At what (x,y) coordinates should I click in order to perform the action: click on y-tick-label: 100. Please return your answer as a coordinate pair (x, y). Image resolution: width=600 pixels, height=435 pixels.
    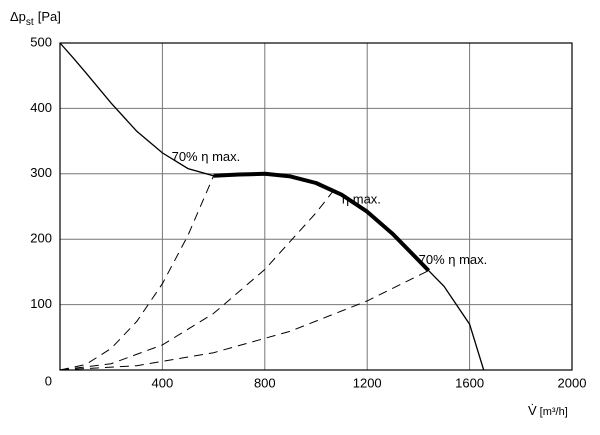
    Looking at the image, I should click on (41, 303).